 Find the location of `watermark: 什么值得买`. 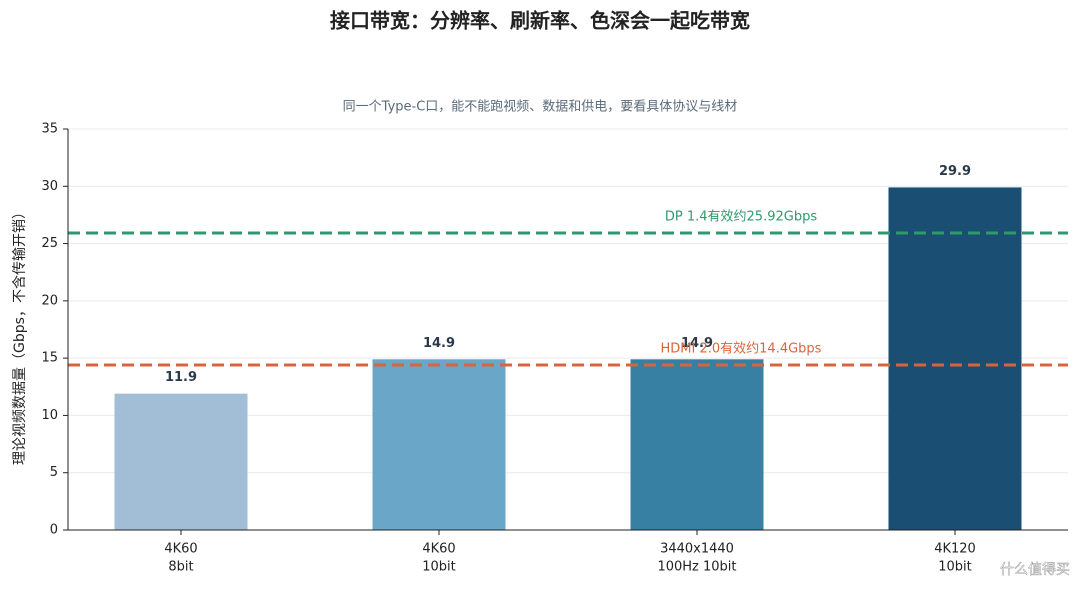

watermark: 什么值得买 is located at coordinates (1035, 569).